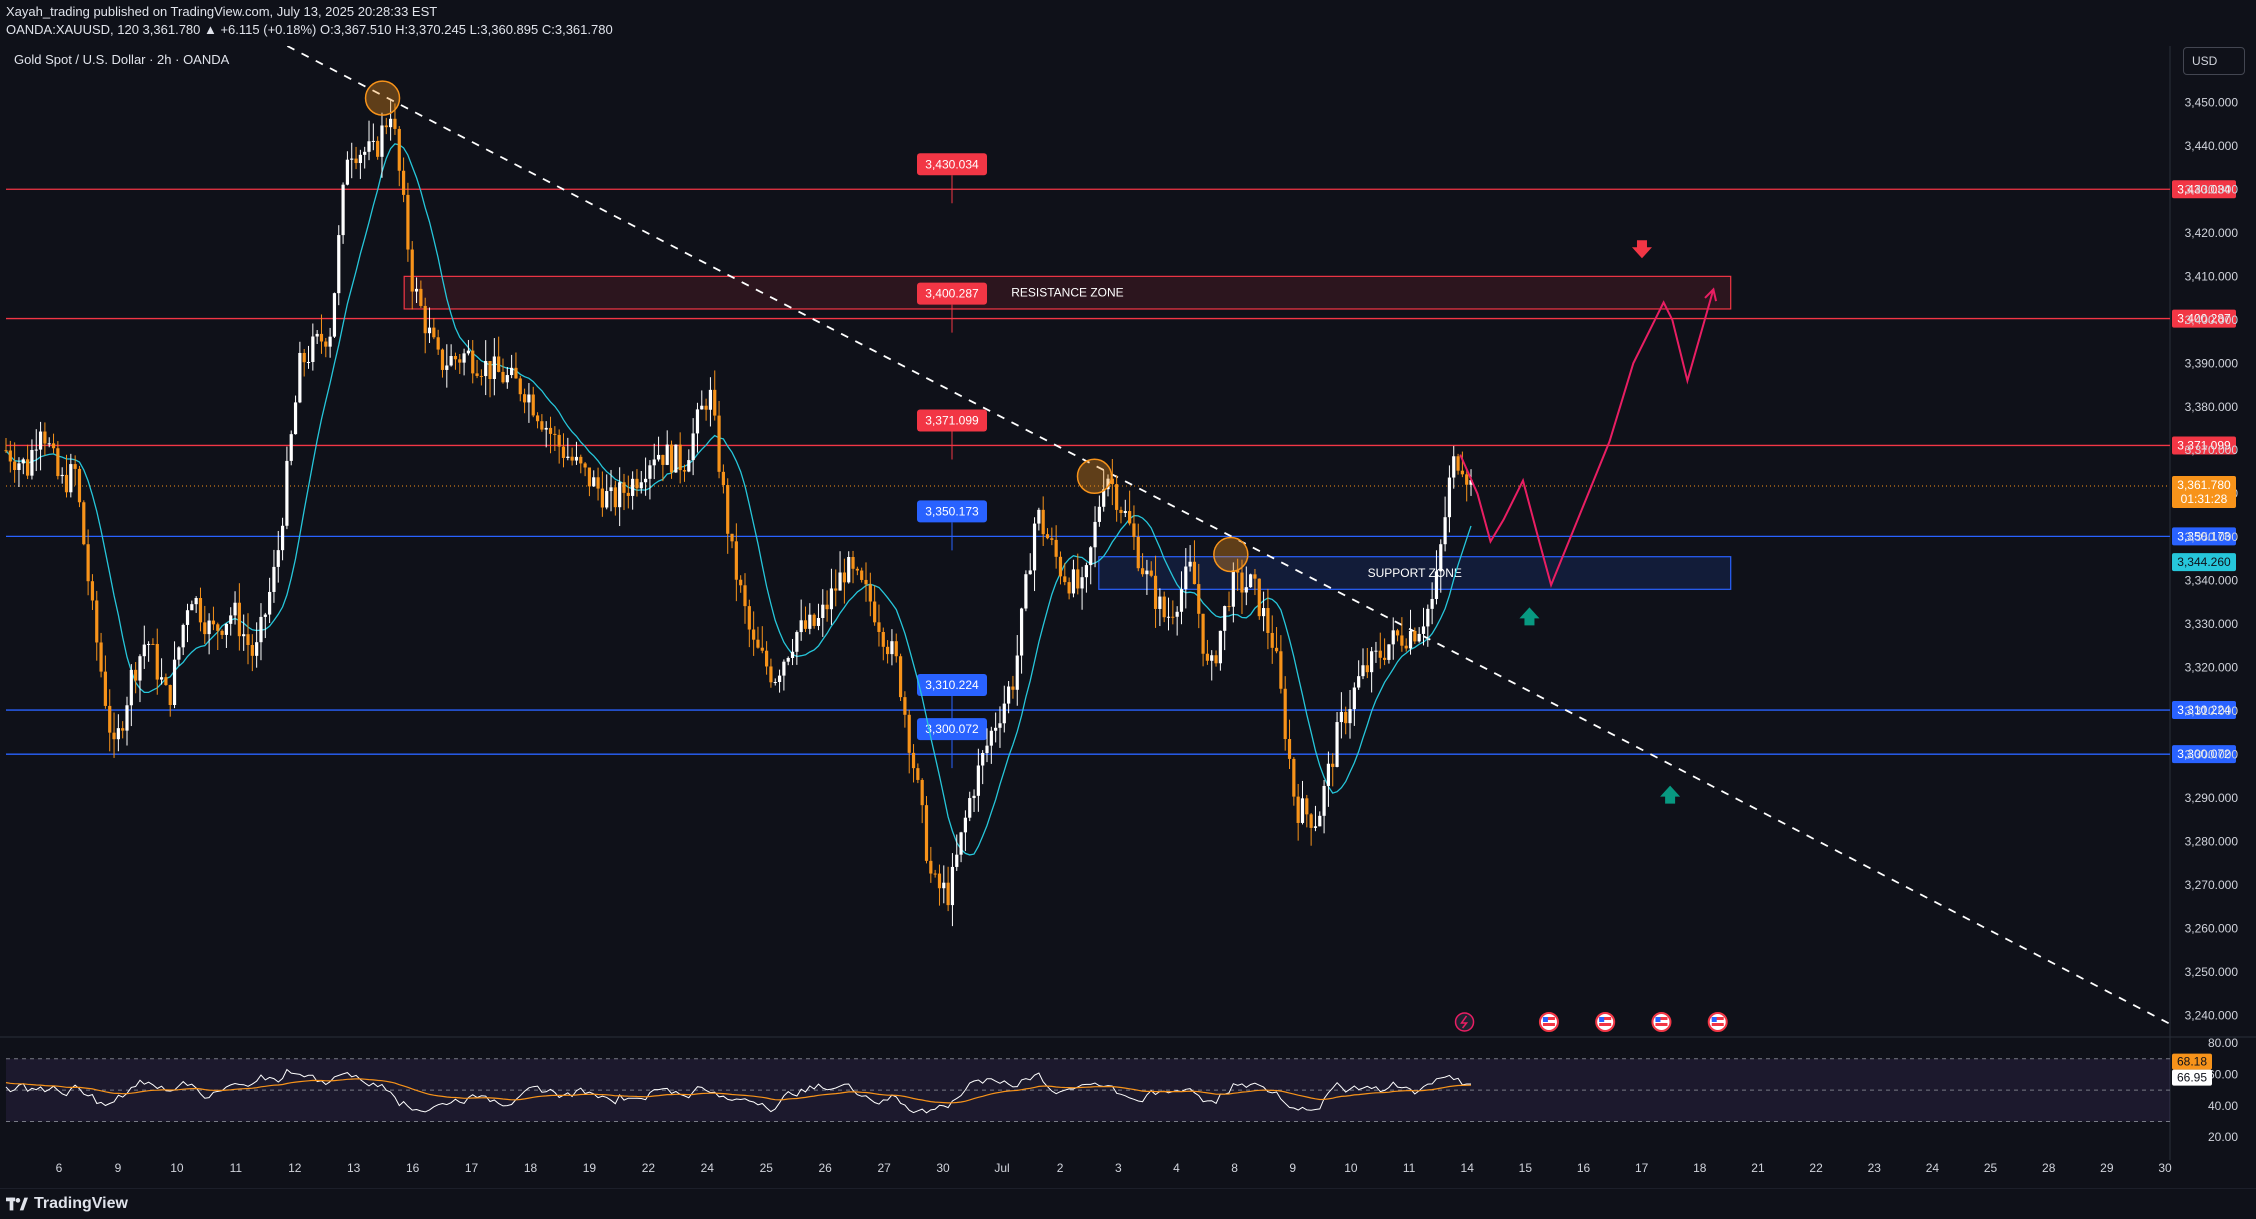  I want to click on price-tick-label: 3,350.000, so click(2212, 537).